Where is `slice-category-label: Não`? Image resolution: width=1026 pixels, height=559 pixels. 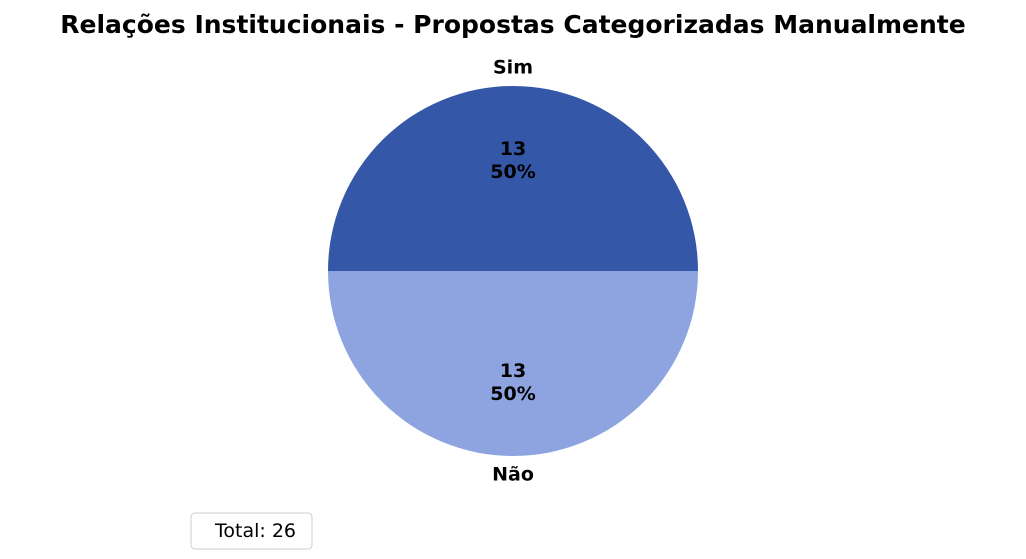 slice-category-label: Não is located at coordinates (513, 475).